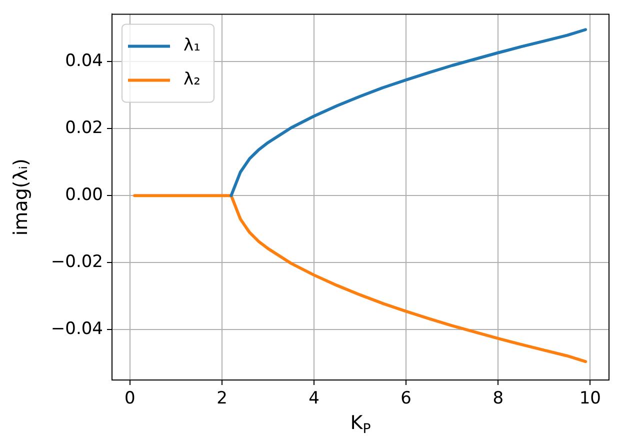 This screenshot has height=448, width=617. What do you see at coordinates (314, 398) in the screenshot?
I see `x-tick-label: 4` at bounding box center [314, 398].